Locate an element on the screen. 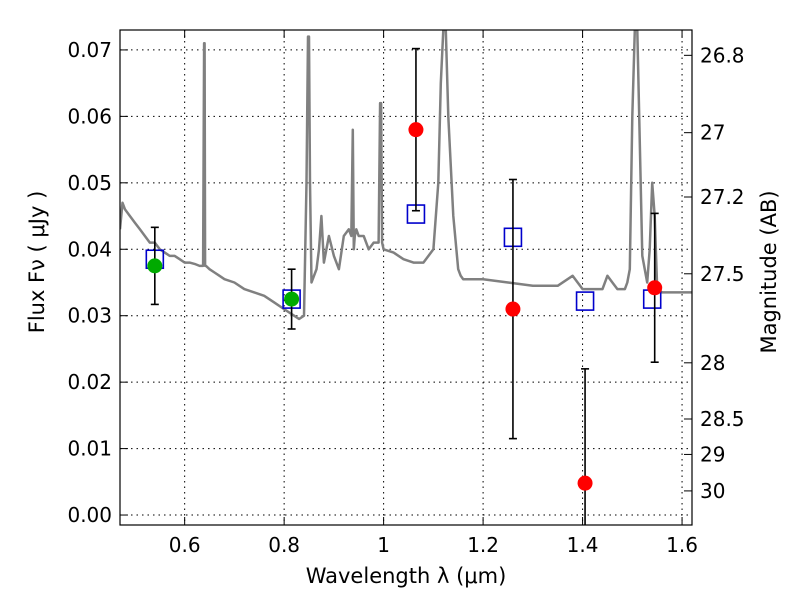 The image size is (800, 600). mag-tick-label: 28 is located at coordinates (712, 363).